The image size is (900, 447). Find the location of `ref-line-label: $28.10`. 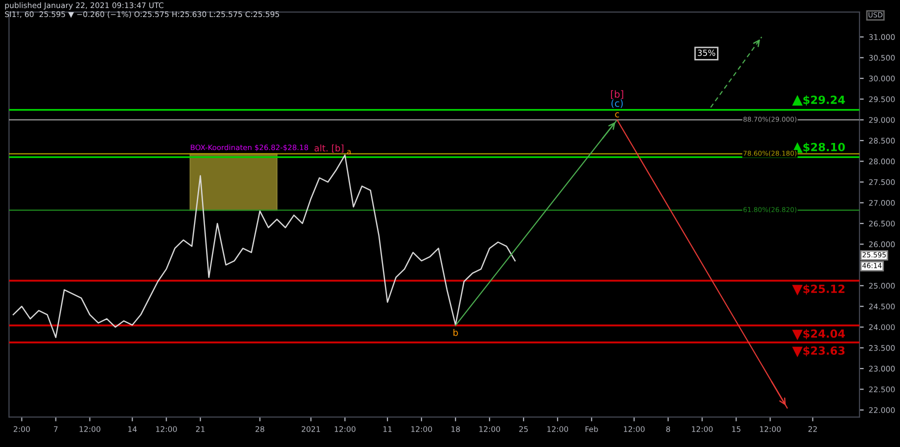

ref-line-label: $28.10 is located at coordinates (824, 147).